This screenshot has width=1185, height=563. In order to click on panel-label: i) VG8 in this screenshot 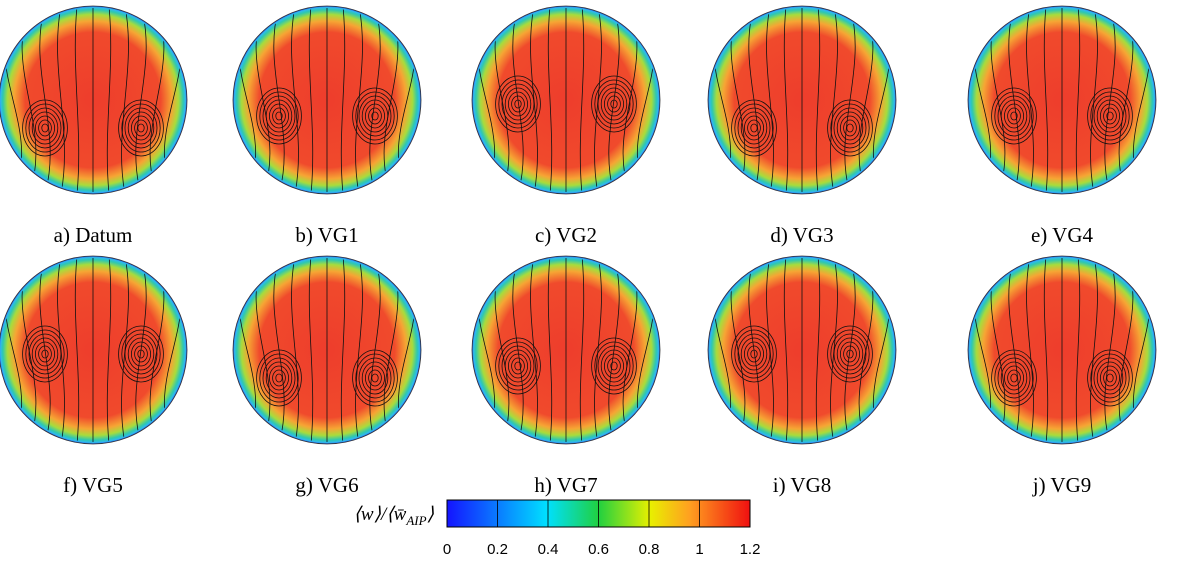, I will do `click(802, 485)`.